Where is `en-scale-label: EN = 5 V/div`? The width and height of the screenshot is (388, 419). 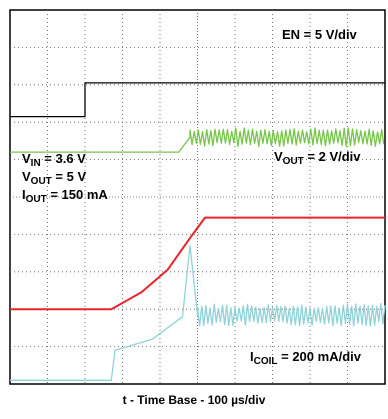 en-scale-label: EN = 5 V/div is located at coordinates (319, 34).